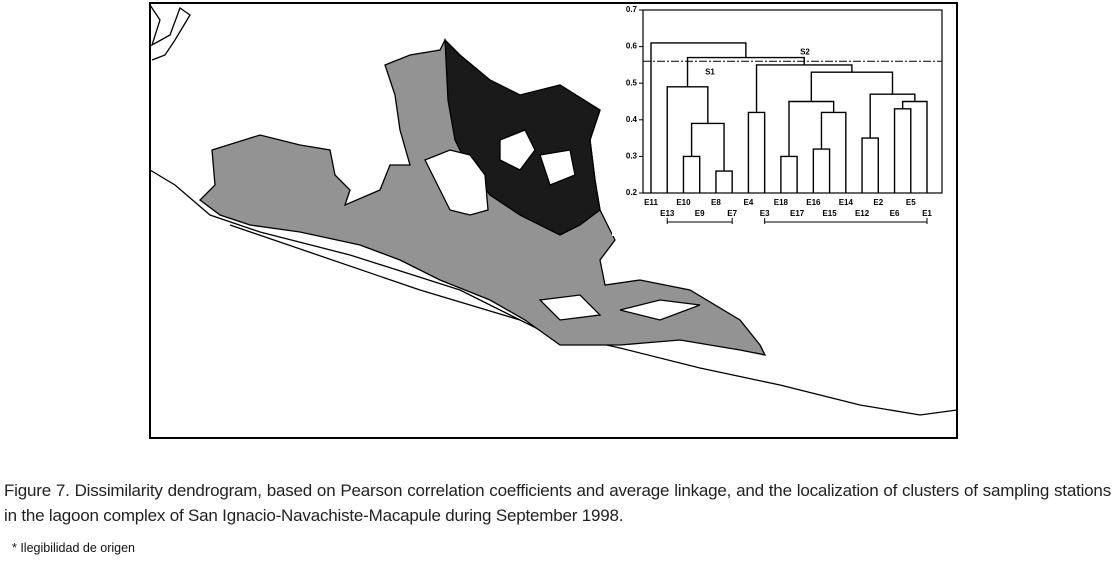 This screenshot has height=565, width=1117. Describe the element at coordinates (667, 213) in the screenshot. I see `leaf-label: E13` at that location.